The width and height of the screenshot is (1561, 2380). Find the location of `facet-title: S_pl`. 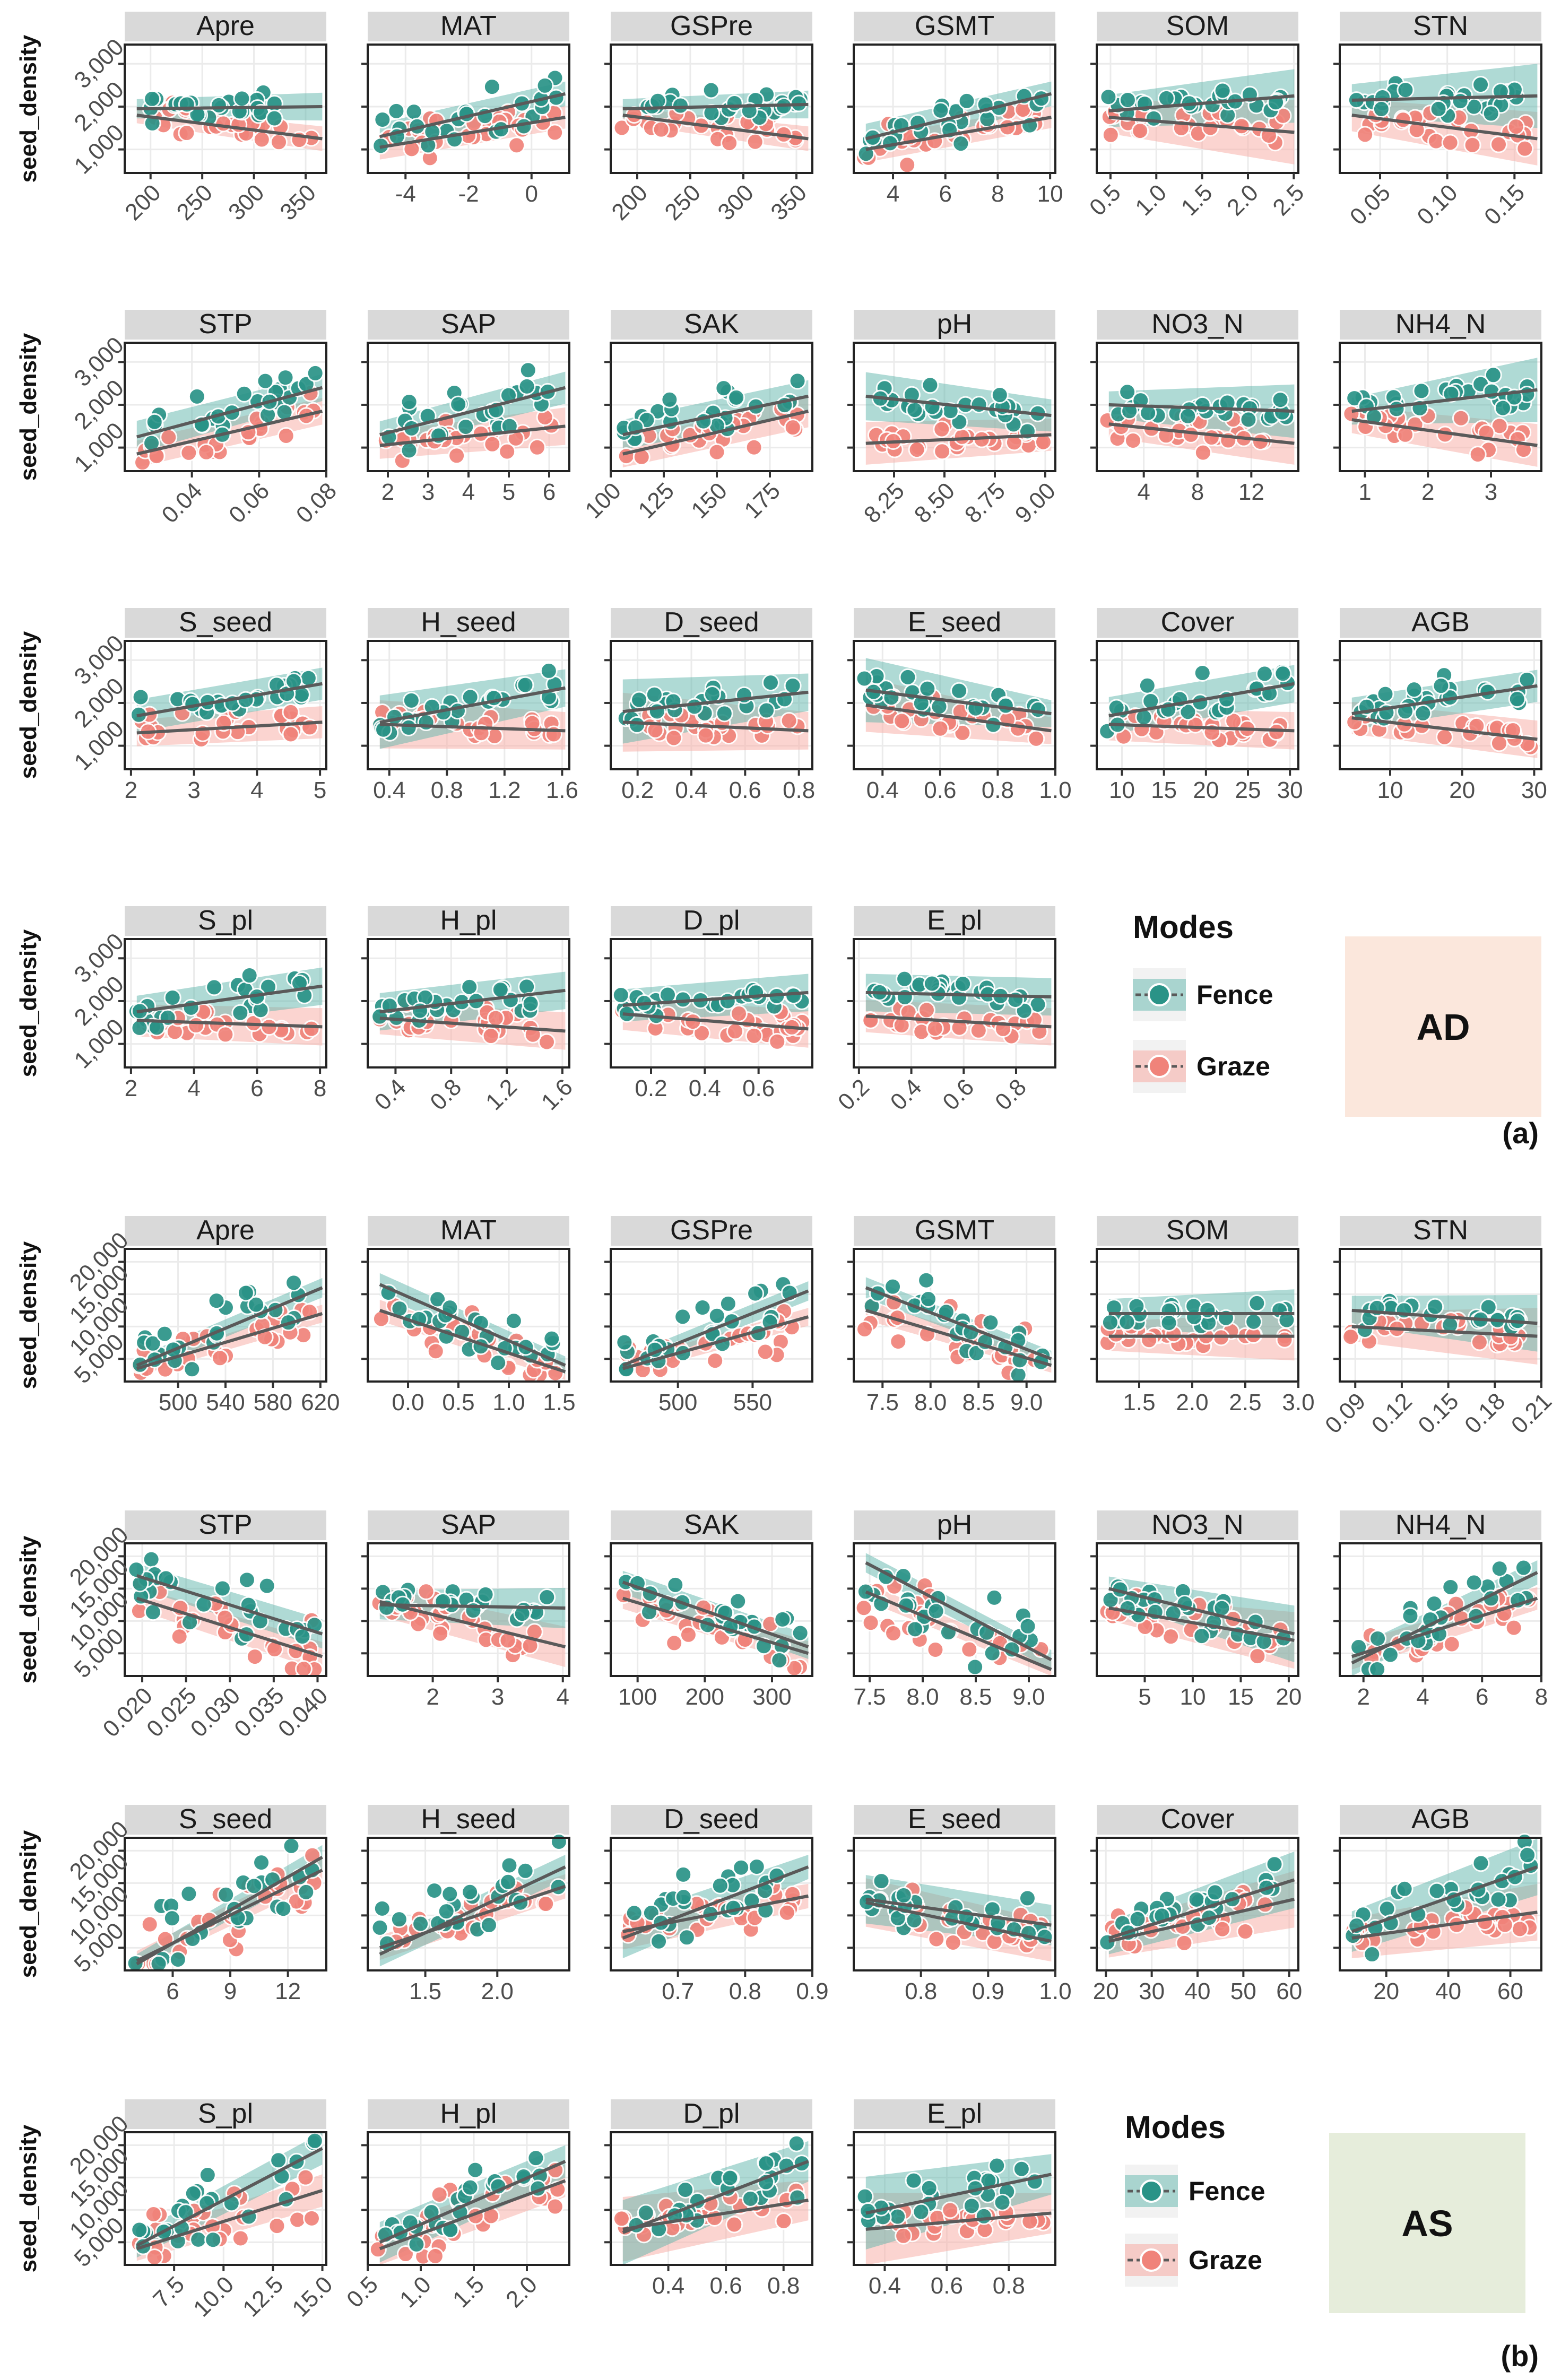

facet-title: S_pl is located at coordinates (225, 920).